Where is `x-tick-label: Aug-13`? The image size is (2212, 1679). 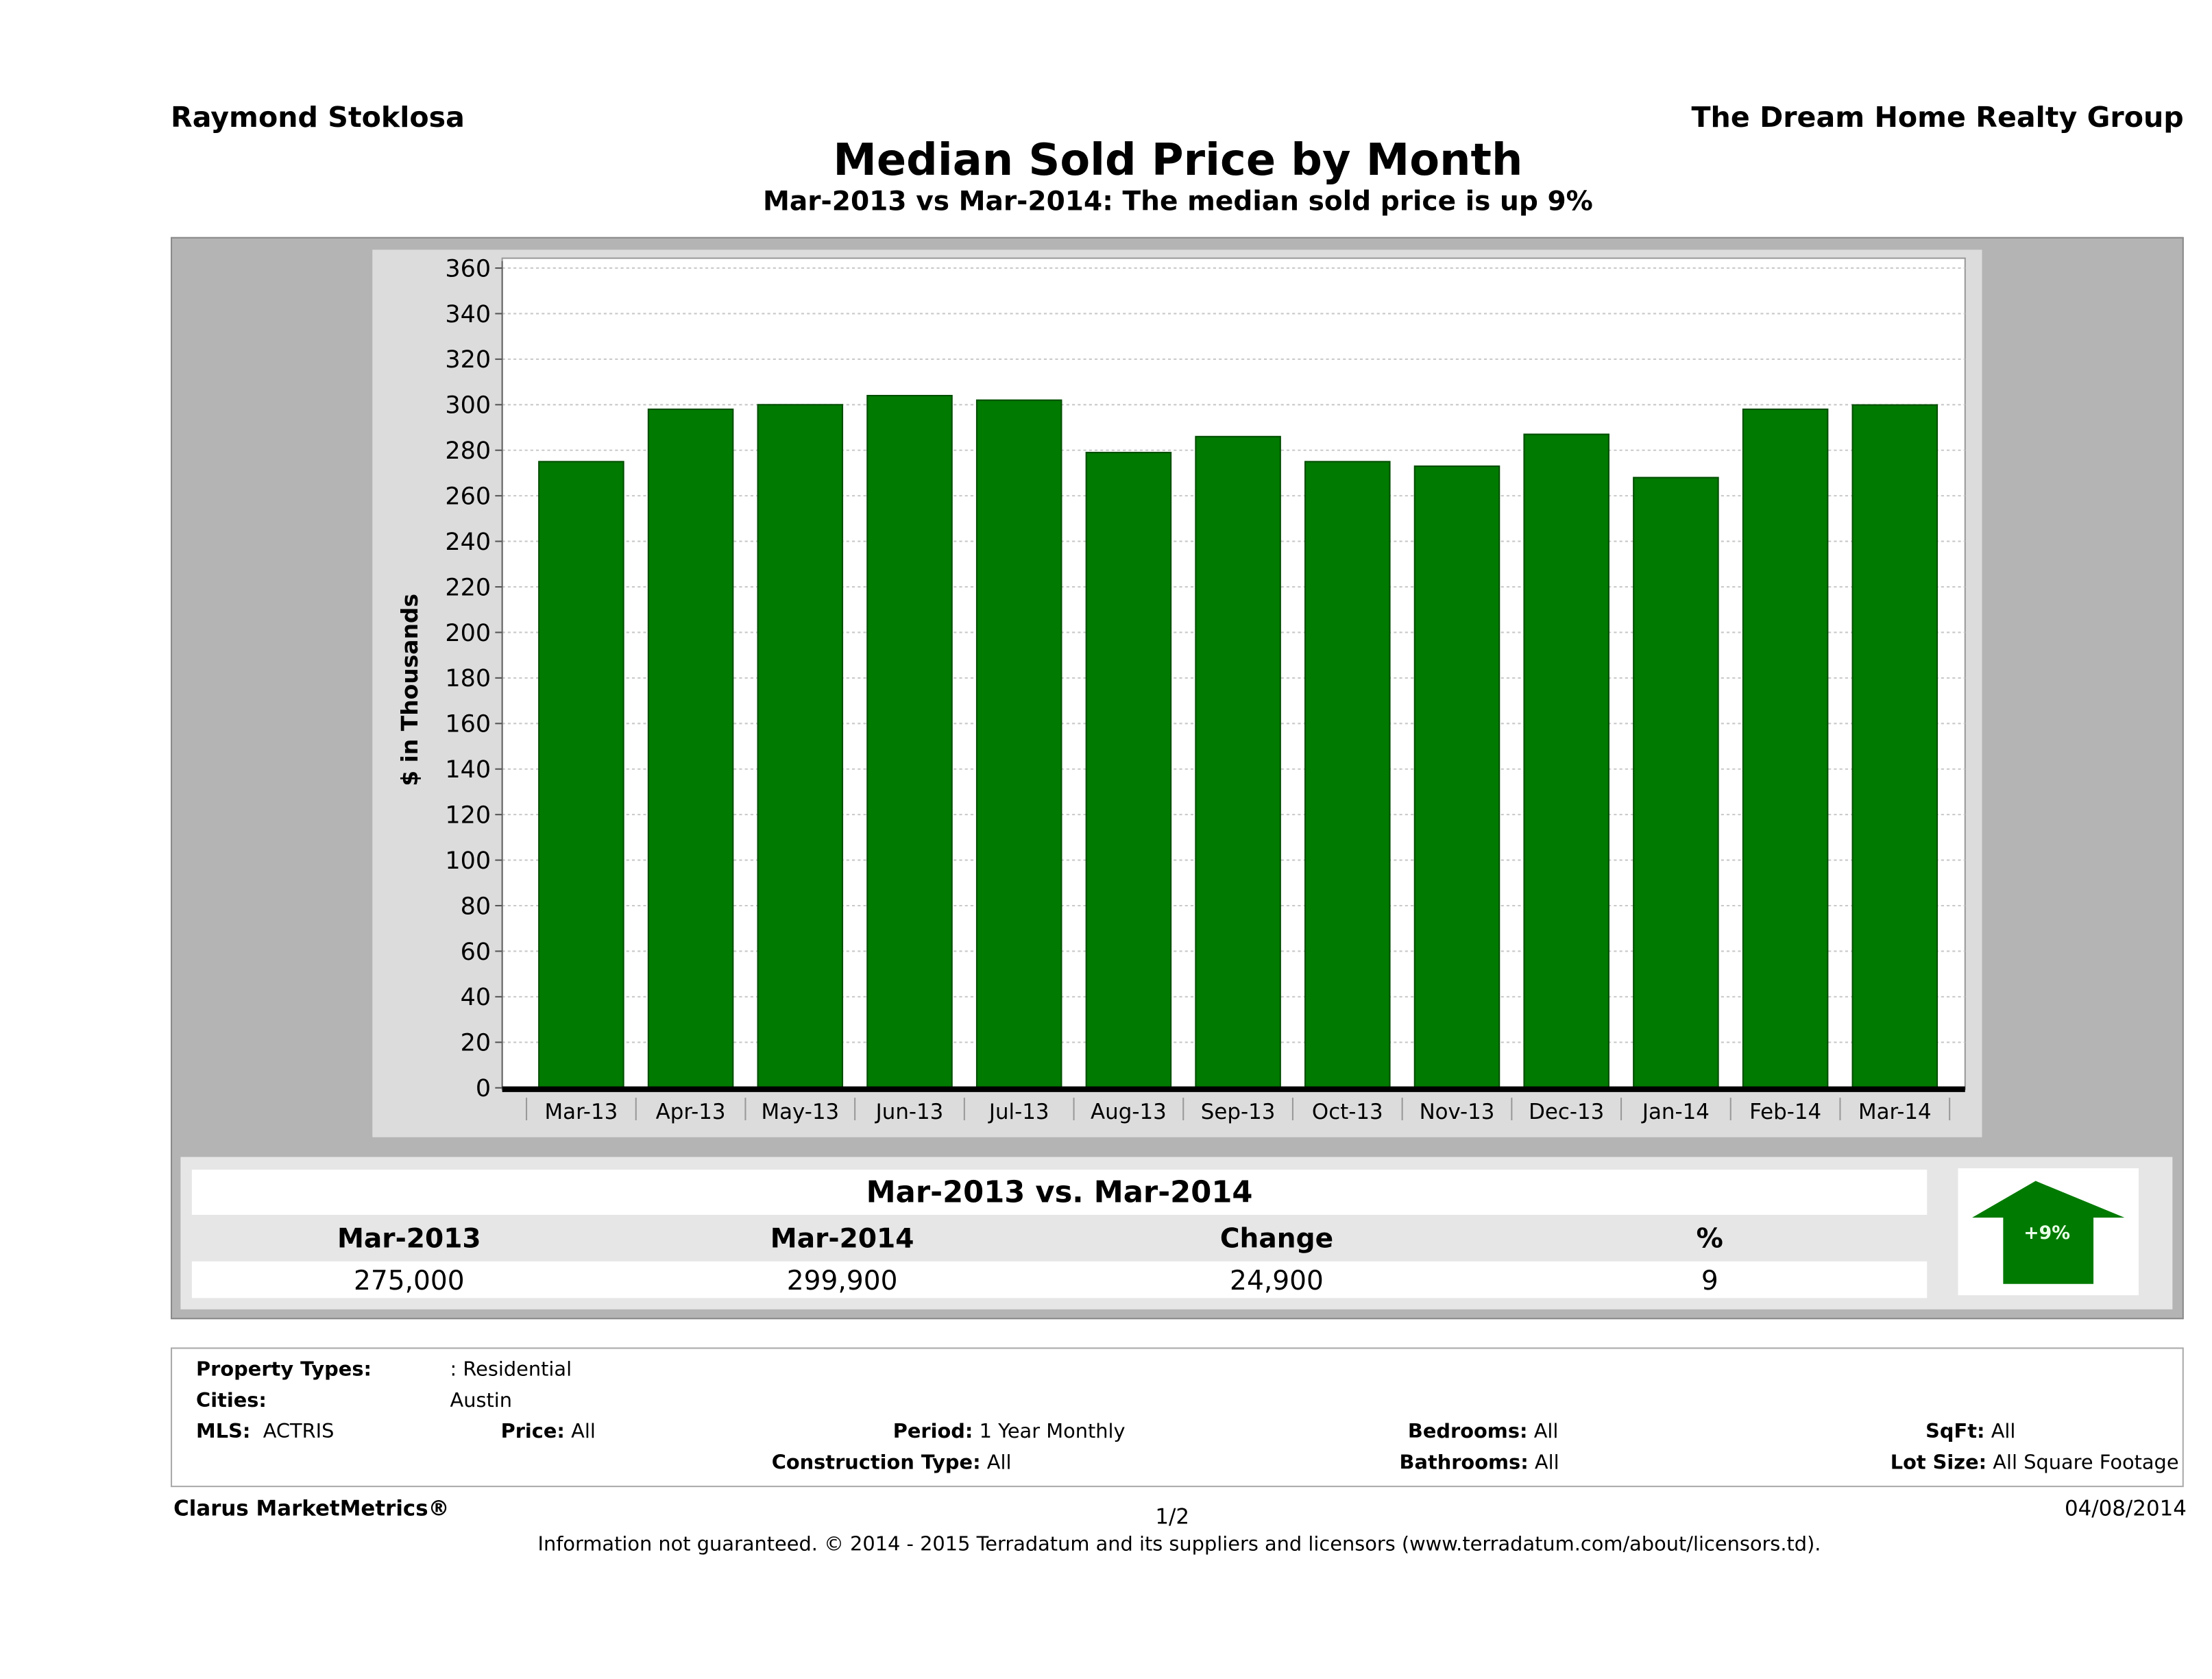 x-tick-label: Aug-13 is located at coordinates (1129, 1112).